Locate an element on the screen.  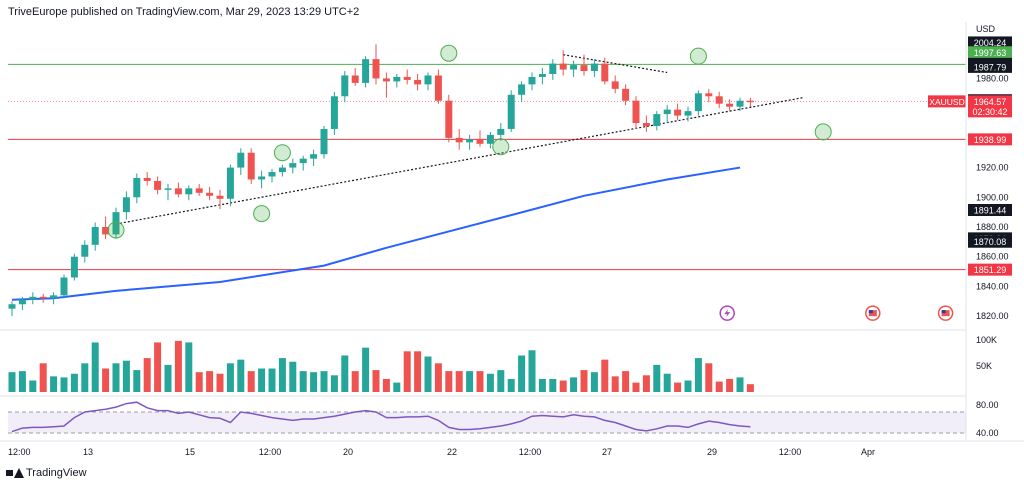
price-tick-label: 1880.00 is located at coordinates (992, 227).